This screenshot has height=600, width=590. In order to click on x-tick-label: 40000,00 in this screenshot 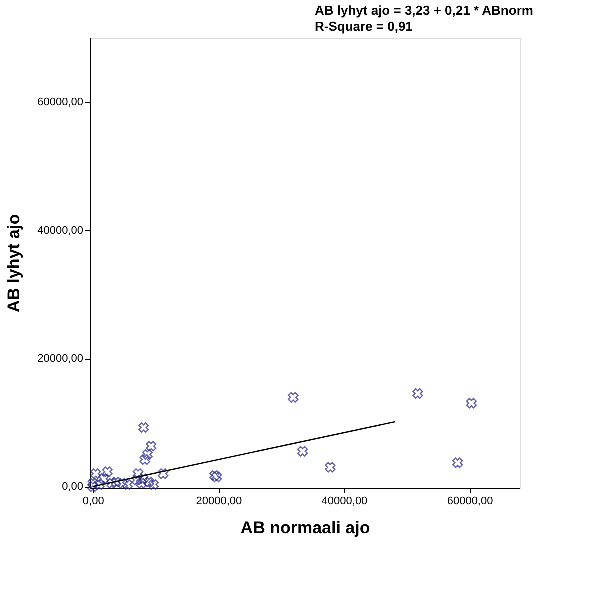, I will do `click(345, 502)`.